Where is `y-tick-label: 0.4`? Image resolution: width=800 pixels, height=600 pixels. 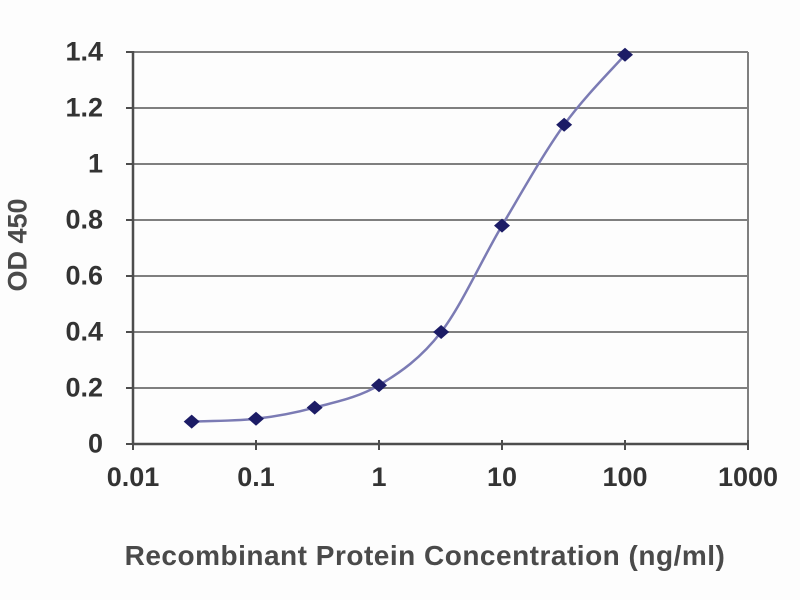
y-tick-label: 0.4 is located at coordinates (84, 331).